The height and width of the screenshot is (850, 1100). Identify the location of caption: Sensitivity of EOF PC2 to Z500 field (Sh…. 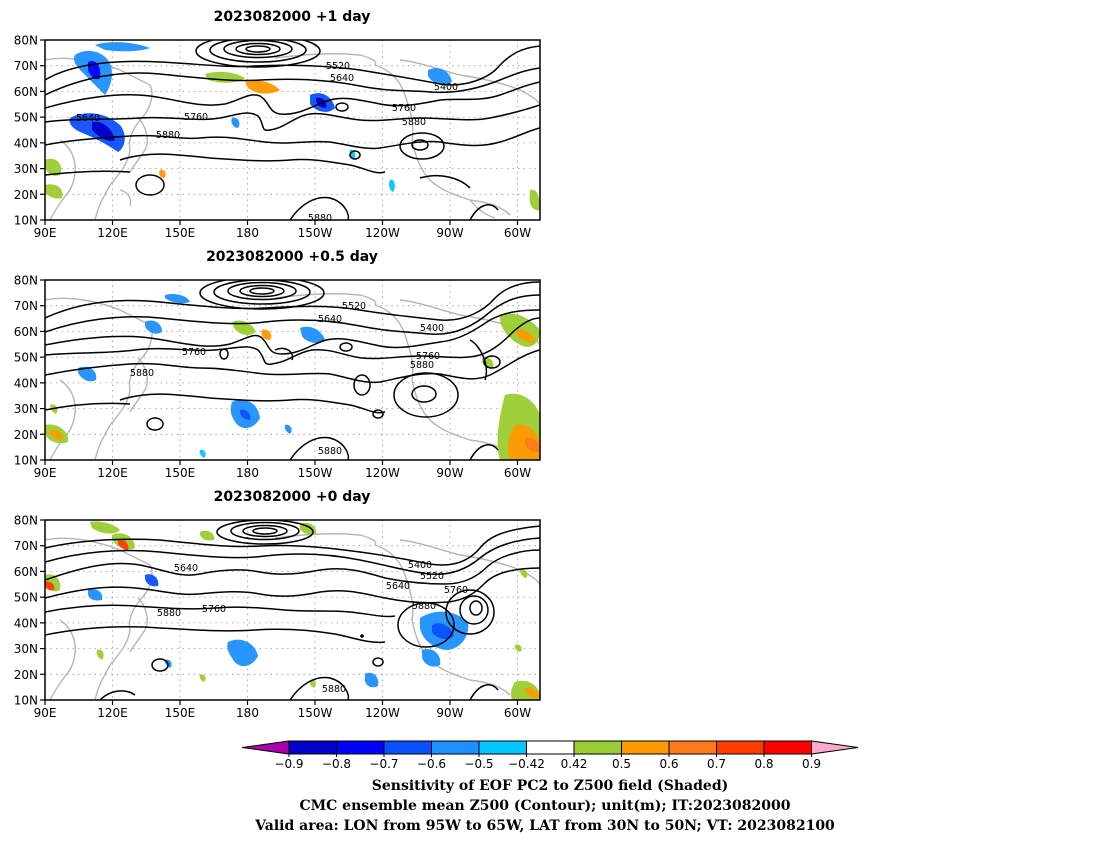
(544, 806).